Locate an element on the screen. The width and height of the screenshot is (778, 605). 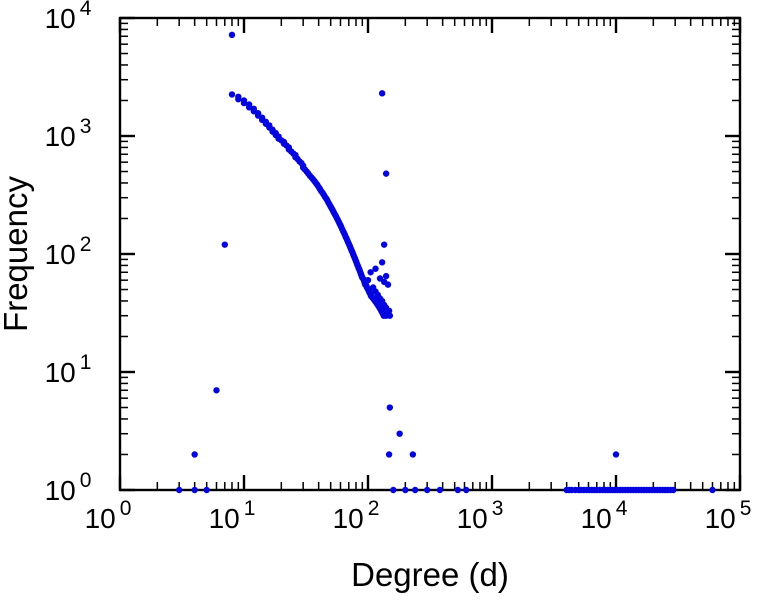
y-tick-label: 10 4 is located at coordinates (68, 17).